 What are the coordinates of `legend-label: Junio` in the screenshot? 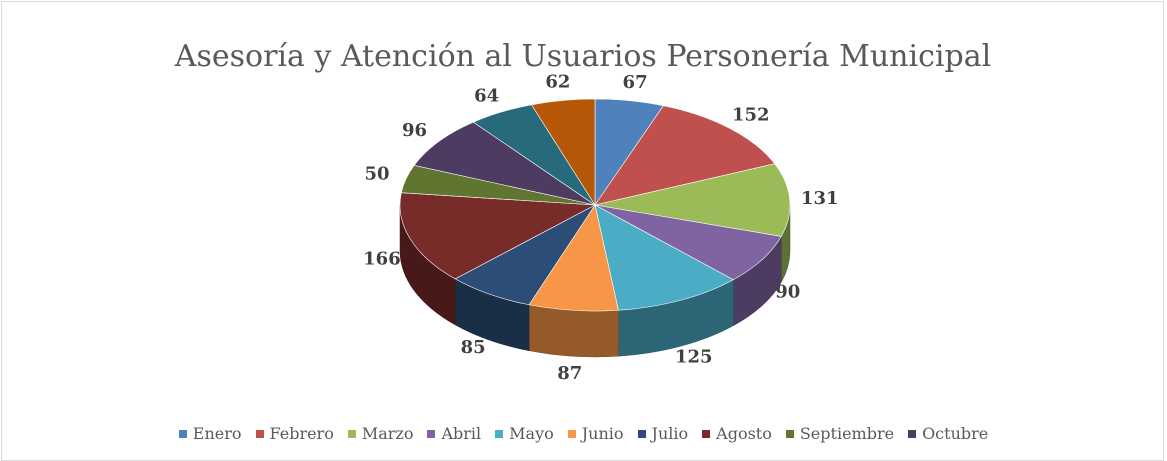 It's located at (602, 433).